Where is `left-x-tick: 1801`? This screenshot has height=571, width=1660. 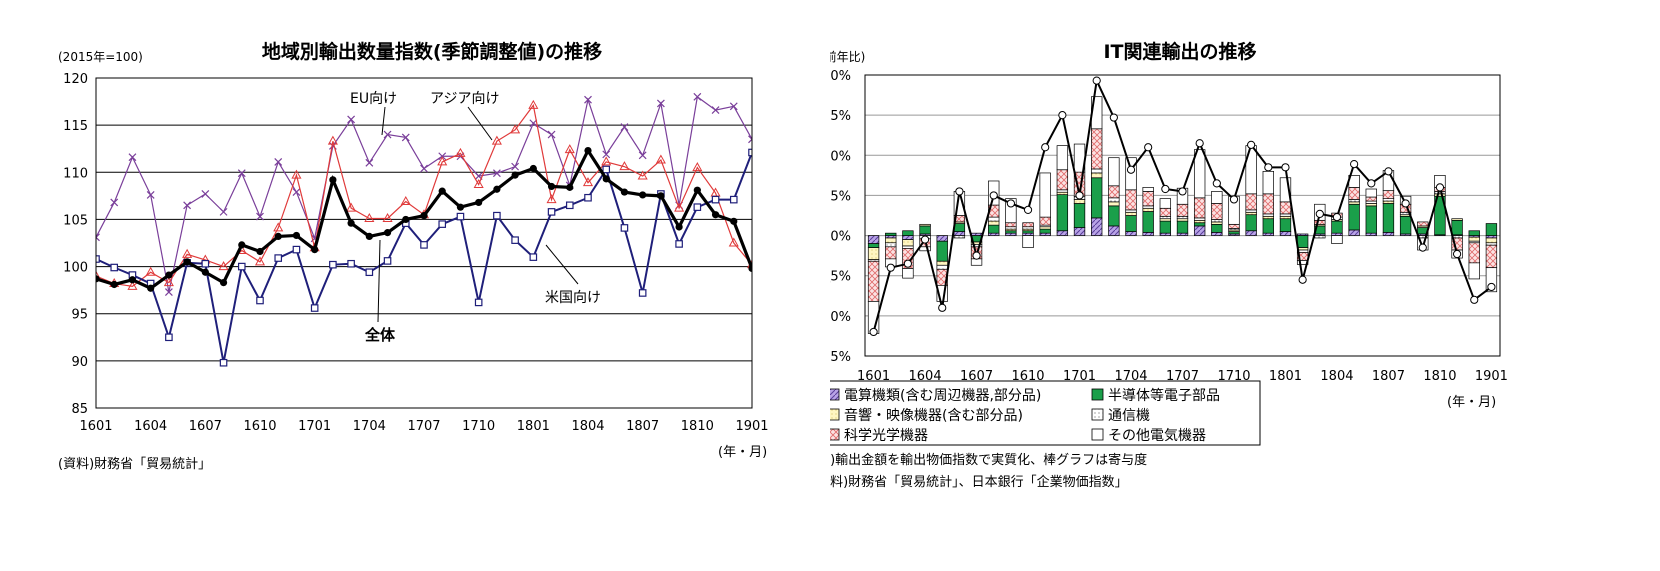
left-x-tick: 1801 is located at coordinates (533, 426).